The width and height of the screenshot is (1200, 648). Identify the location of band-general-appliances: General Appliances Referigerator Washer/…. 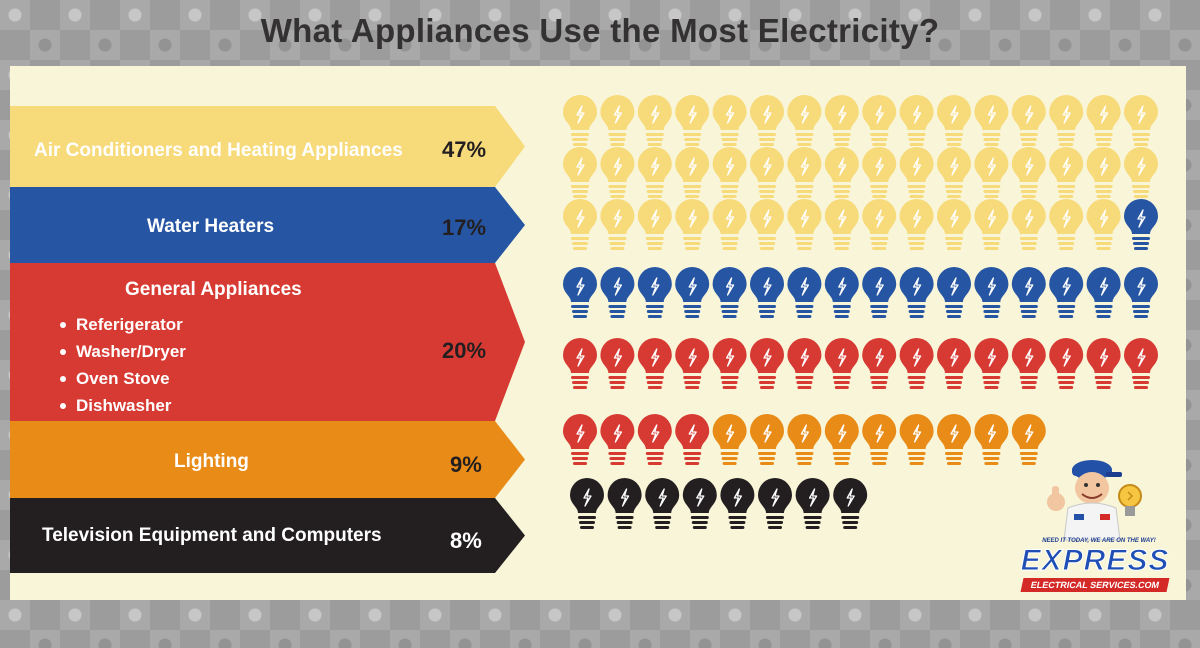
(267, 342).